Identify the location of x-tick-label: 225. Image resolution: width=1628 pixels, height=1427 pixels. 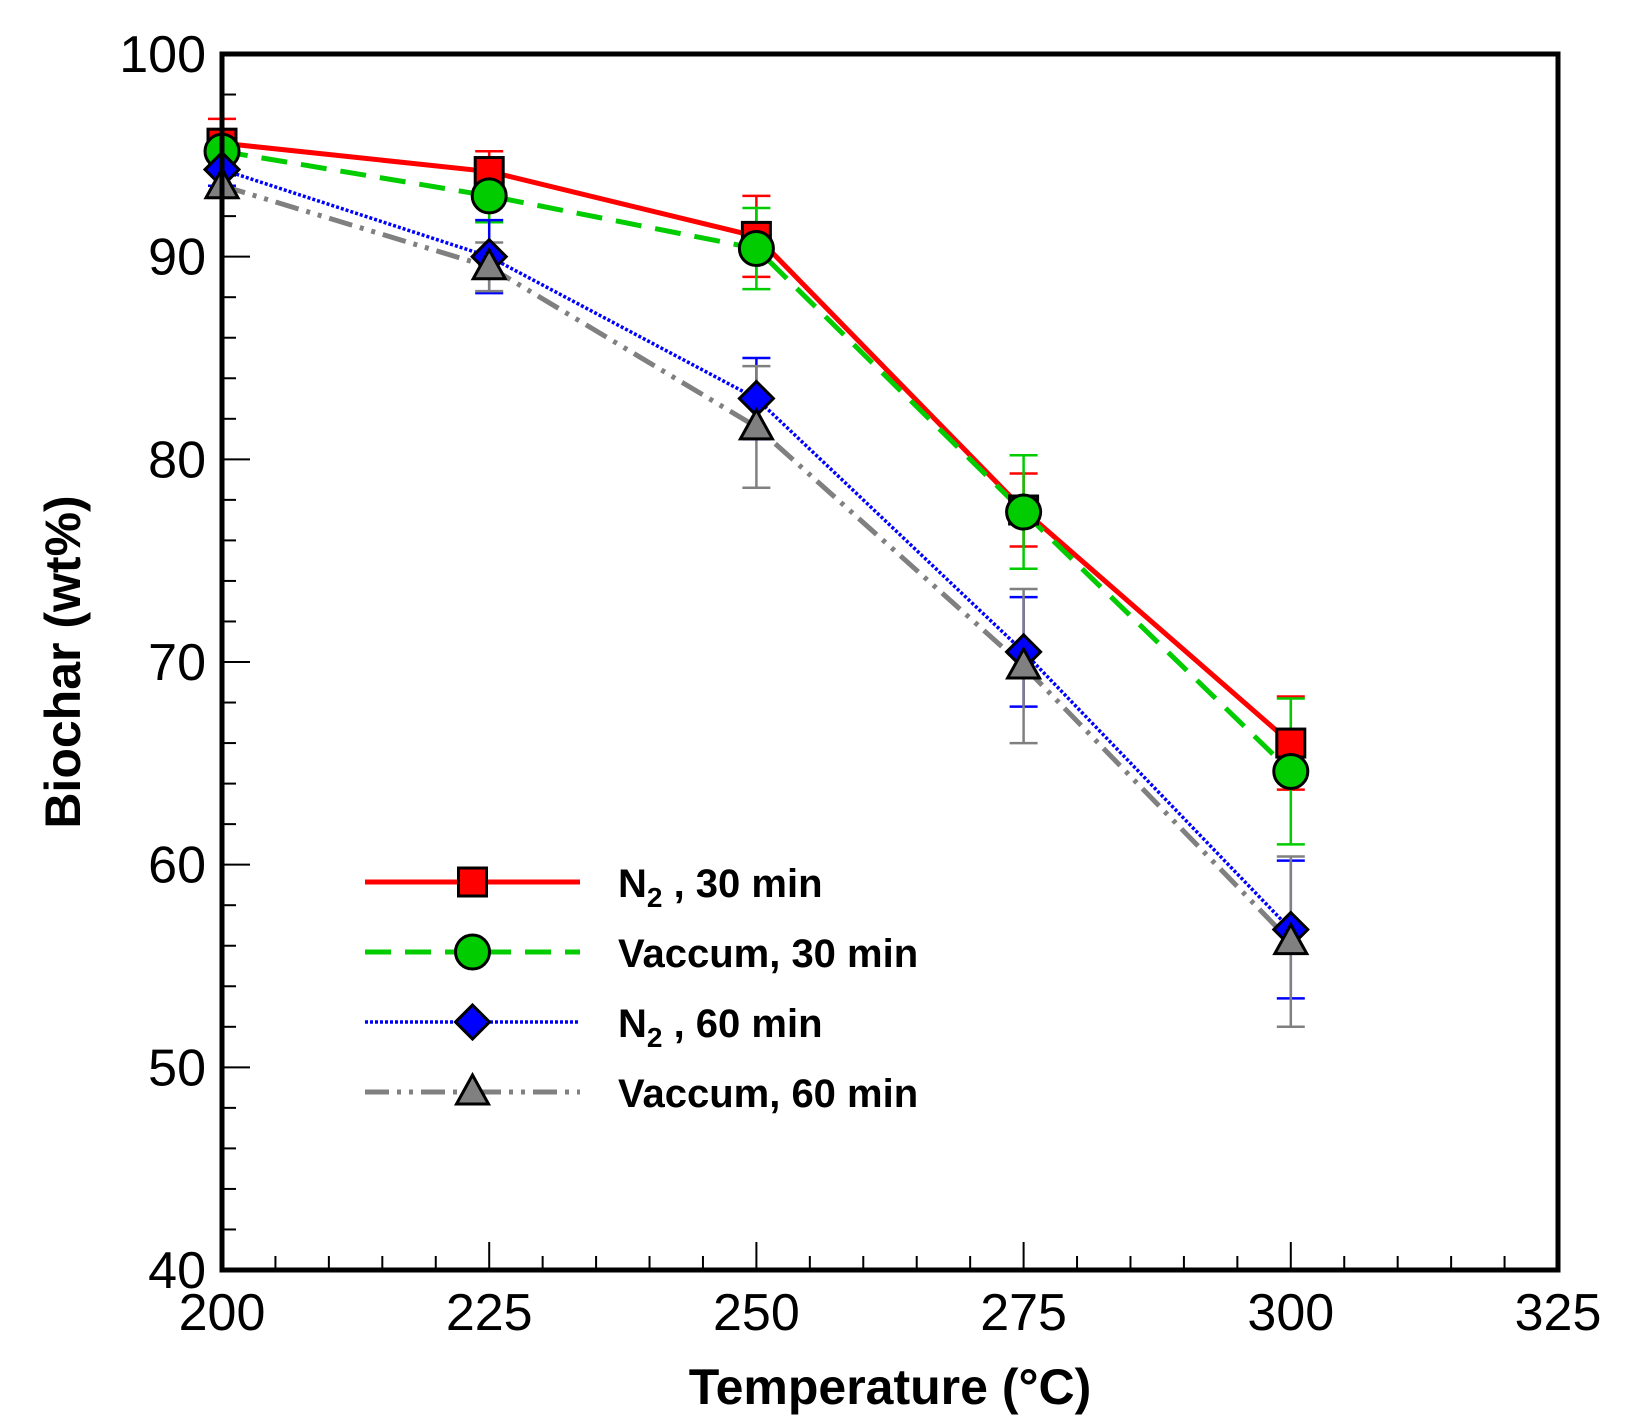
(489, 1313).